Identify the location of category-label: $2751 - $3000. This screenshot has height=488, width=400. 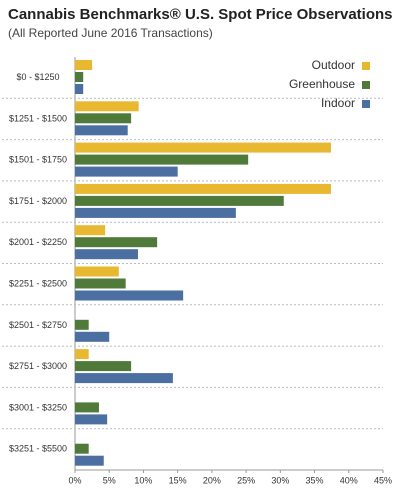
(38, 366).